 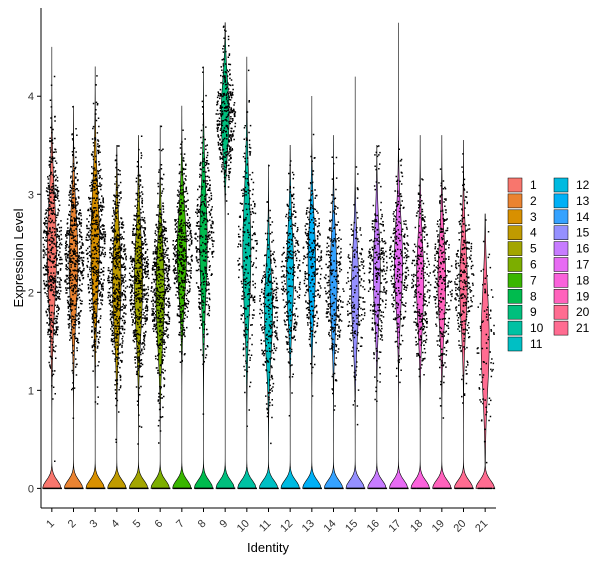 What do you see at coordinates (533, 280) in the screenshot?
I see `legend-label: 7` at bounding box center [533, 280].